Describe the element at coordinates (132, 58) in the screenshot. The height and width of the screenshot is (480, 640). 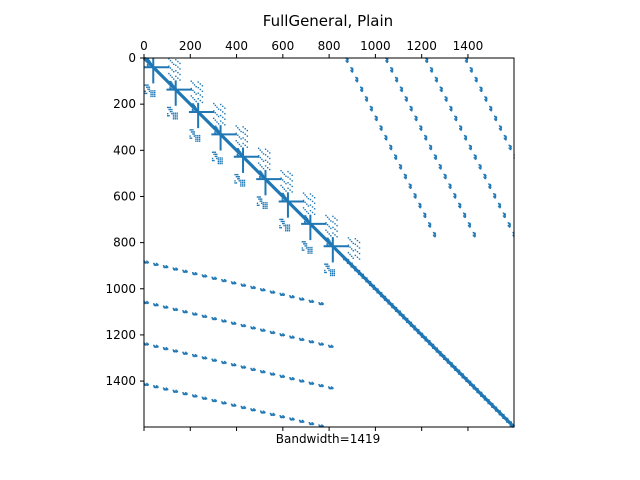
I see `y-tick-label: 0` at that location.